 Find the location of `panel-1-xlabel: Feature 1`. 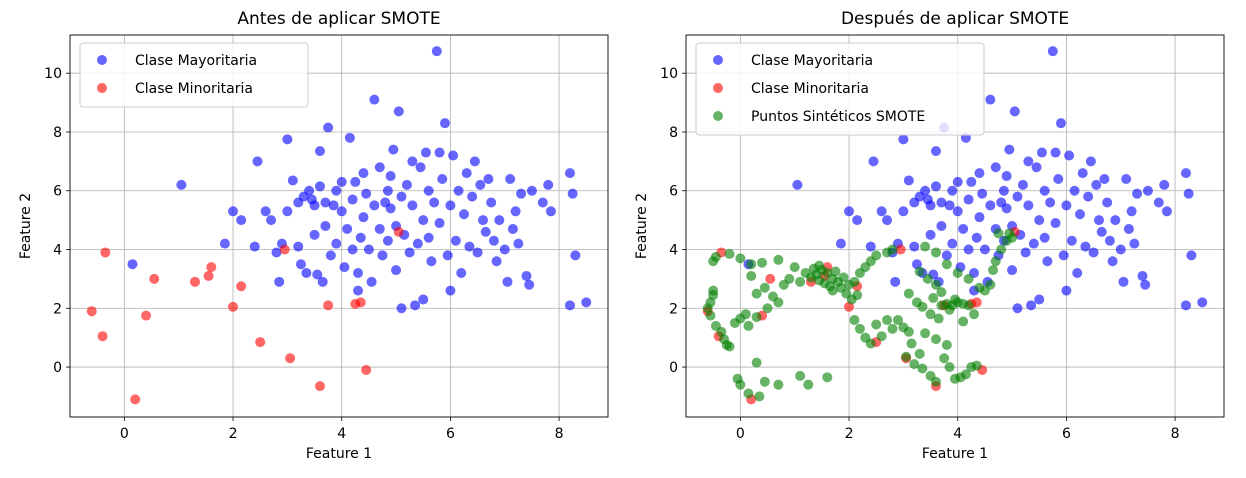

panel-1-xlabel: Feature 1 is located at coordinates (955, 454).